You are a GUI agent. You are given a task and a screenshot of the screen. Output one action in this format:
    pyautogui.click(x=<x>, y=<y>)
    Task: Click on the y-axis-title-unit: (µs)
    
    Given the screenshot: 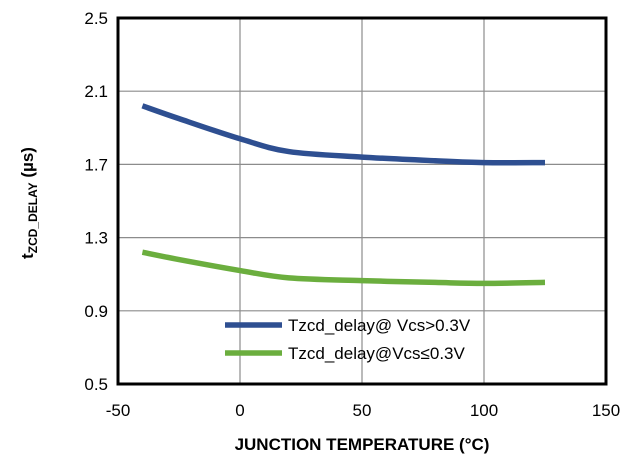 What is the action you would take?
    pyautogui.click(x=27, y=164)
    